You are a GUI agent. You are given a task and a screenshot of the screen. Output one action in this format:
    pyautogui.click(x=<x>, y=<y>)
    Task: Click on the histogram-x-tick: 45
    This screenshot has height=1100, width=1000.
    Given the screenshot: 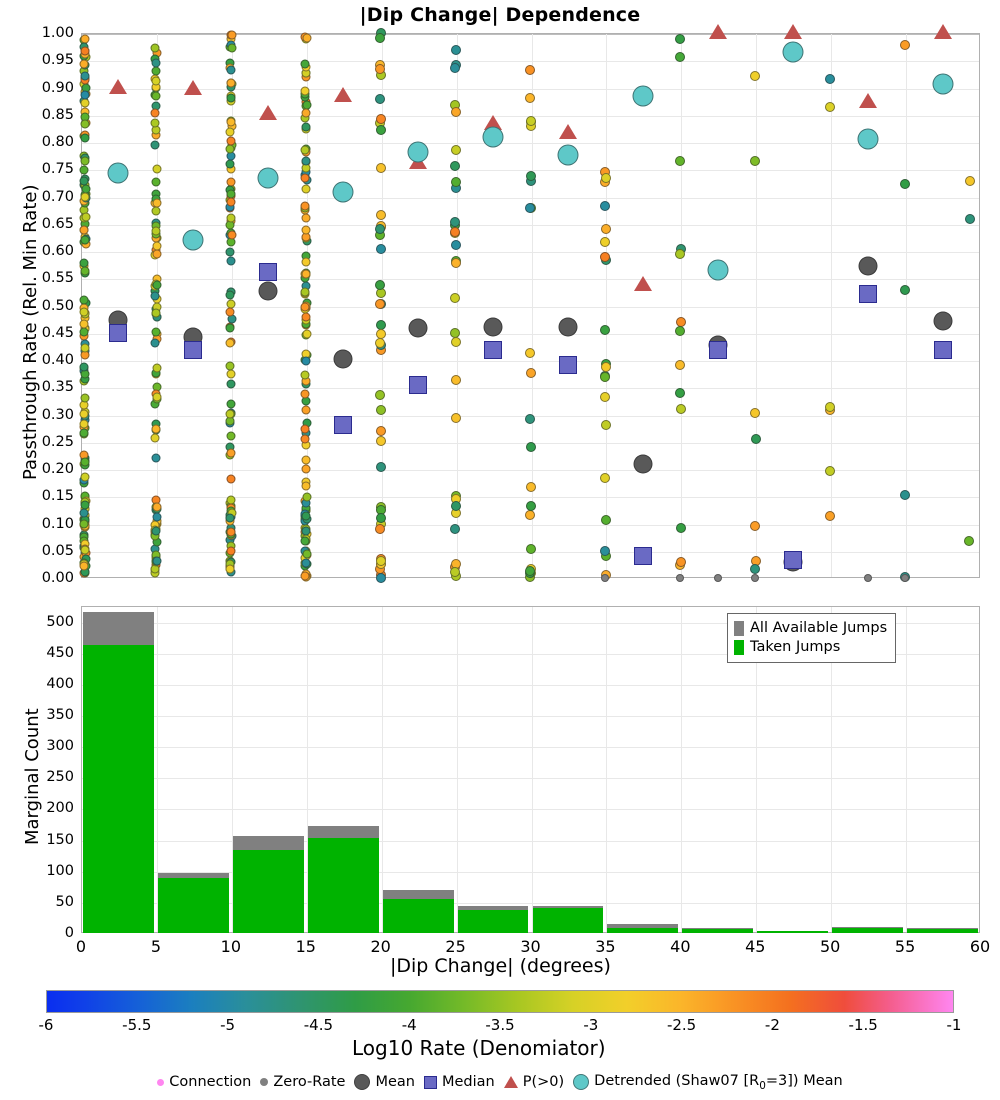 What is the action you would take?
    pyautogui.click(x=755, y=946)
    